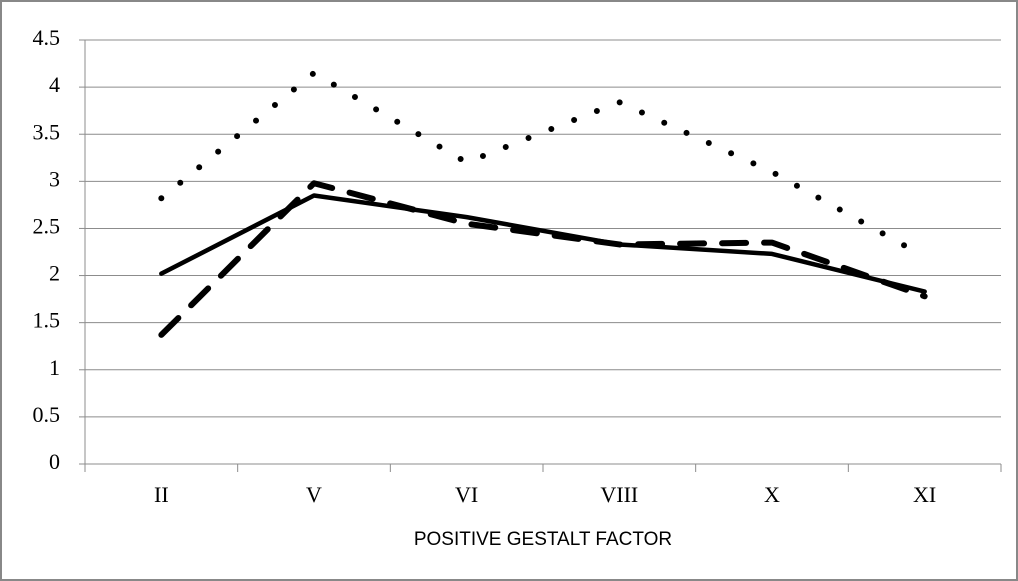 This screenshot has width=1018, height=581. Describe the element at coordinates (543, 243) in the screenshot. I see `series-line` at that location.